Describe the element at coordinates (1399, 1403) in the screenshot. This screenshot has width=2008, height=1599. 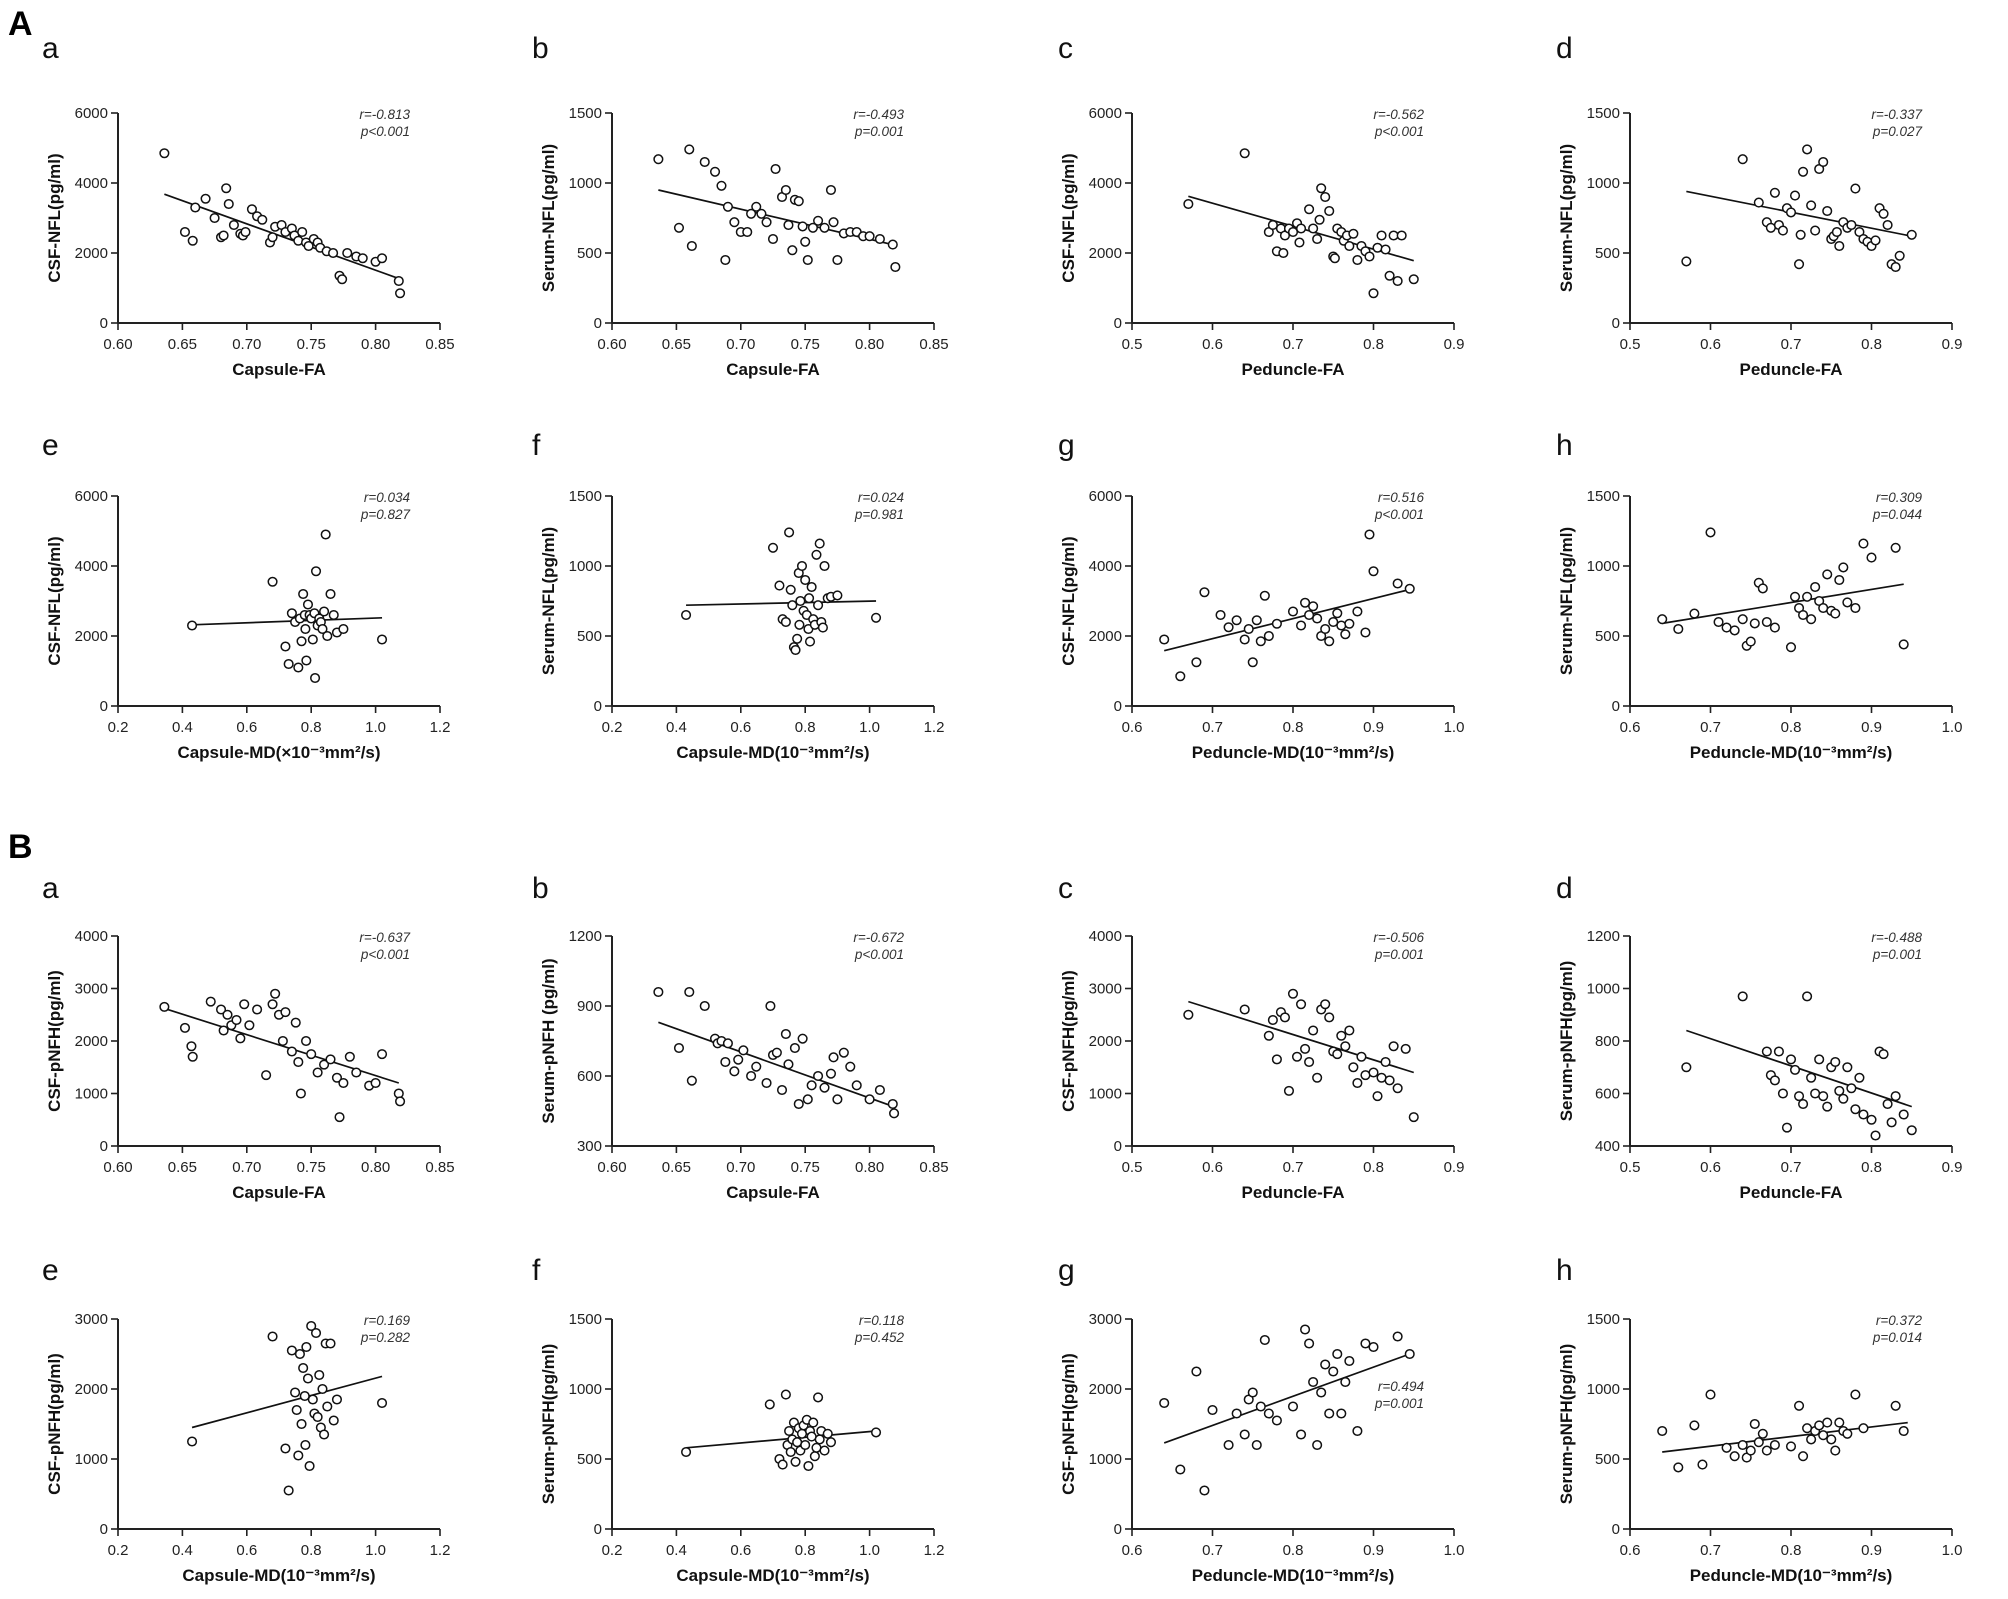
I see `correlation-p: p=0.001` at that location.